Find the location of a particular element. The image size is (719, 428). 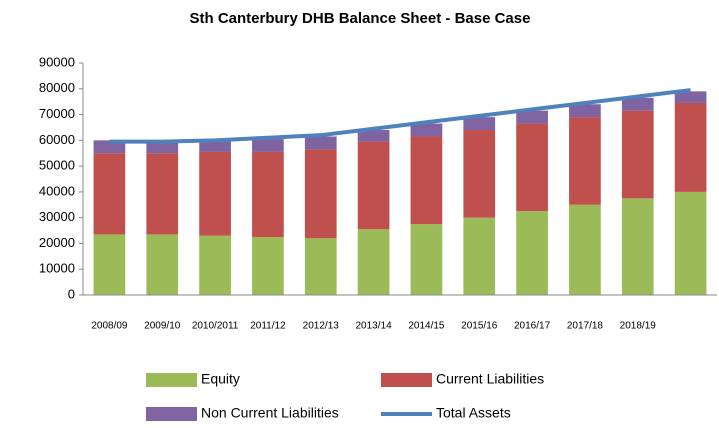

y-tick-label: 20000 is located at coordinates (57, 242).